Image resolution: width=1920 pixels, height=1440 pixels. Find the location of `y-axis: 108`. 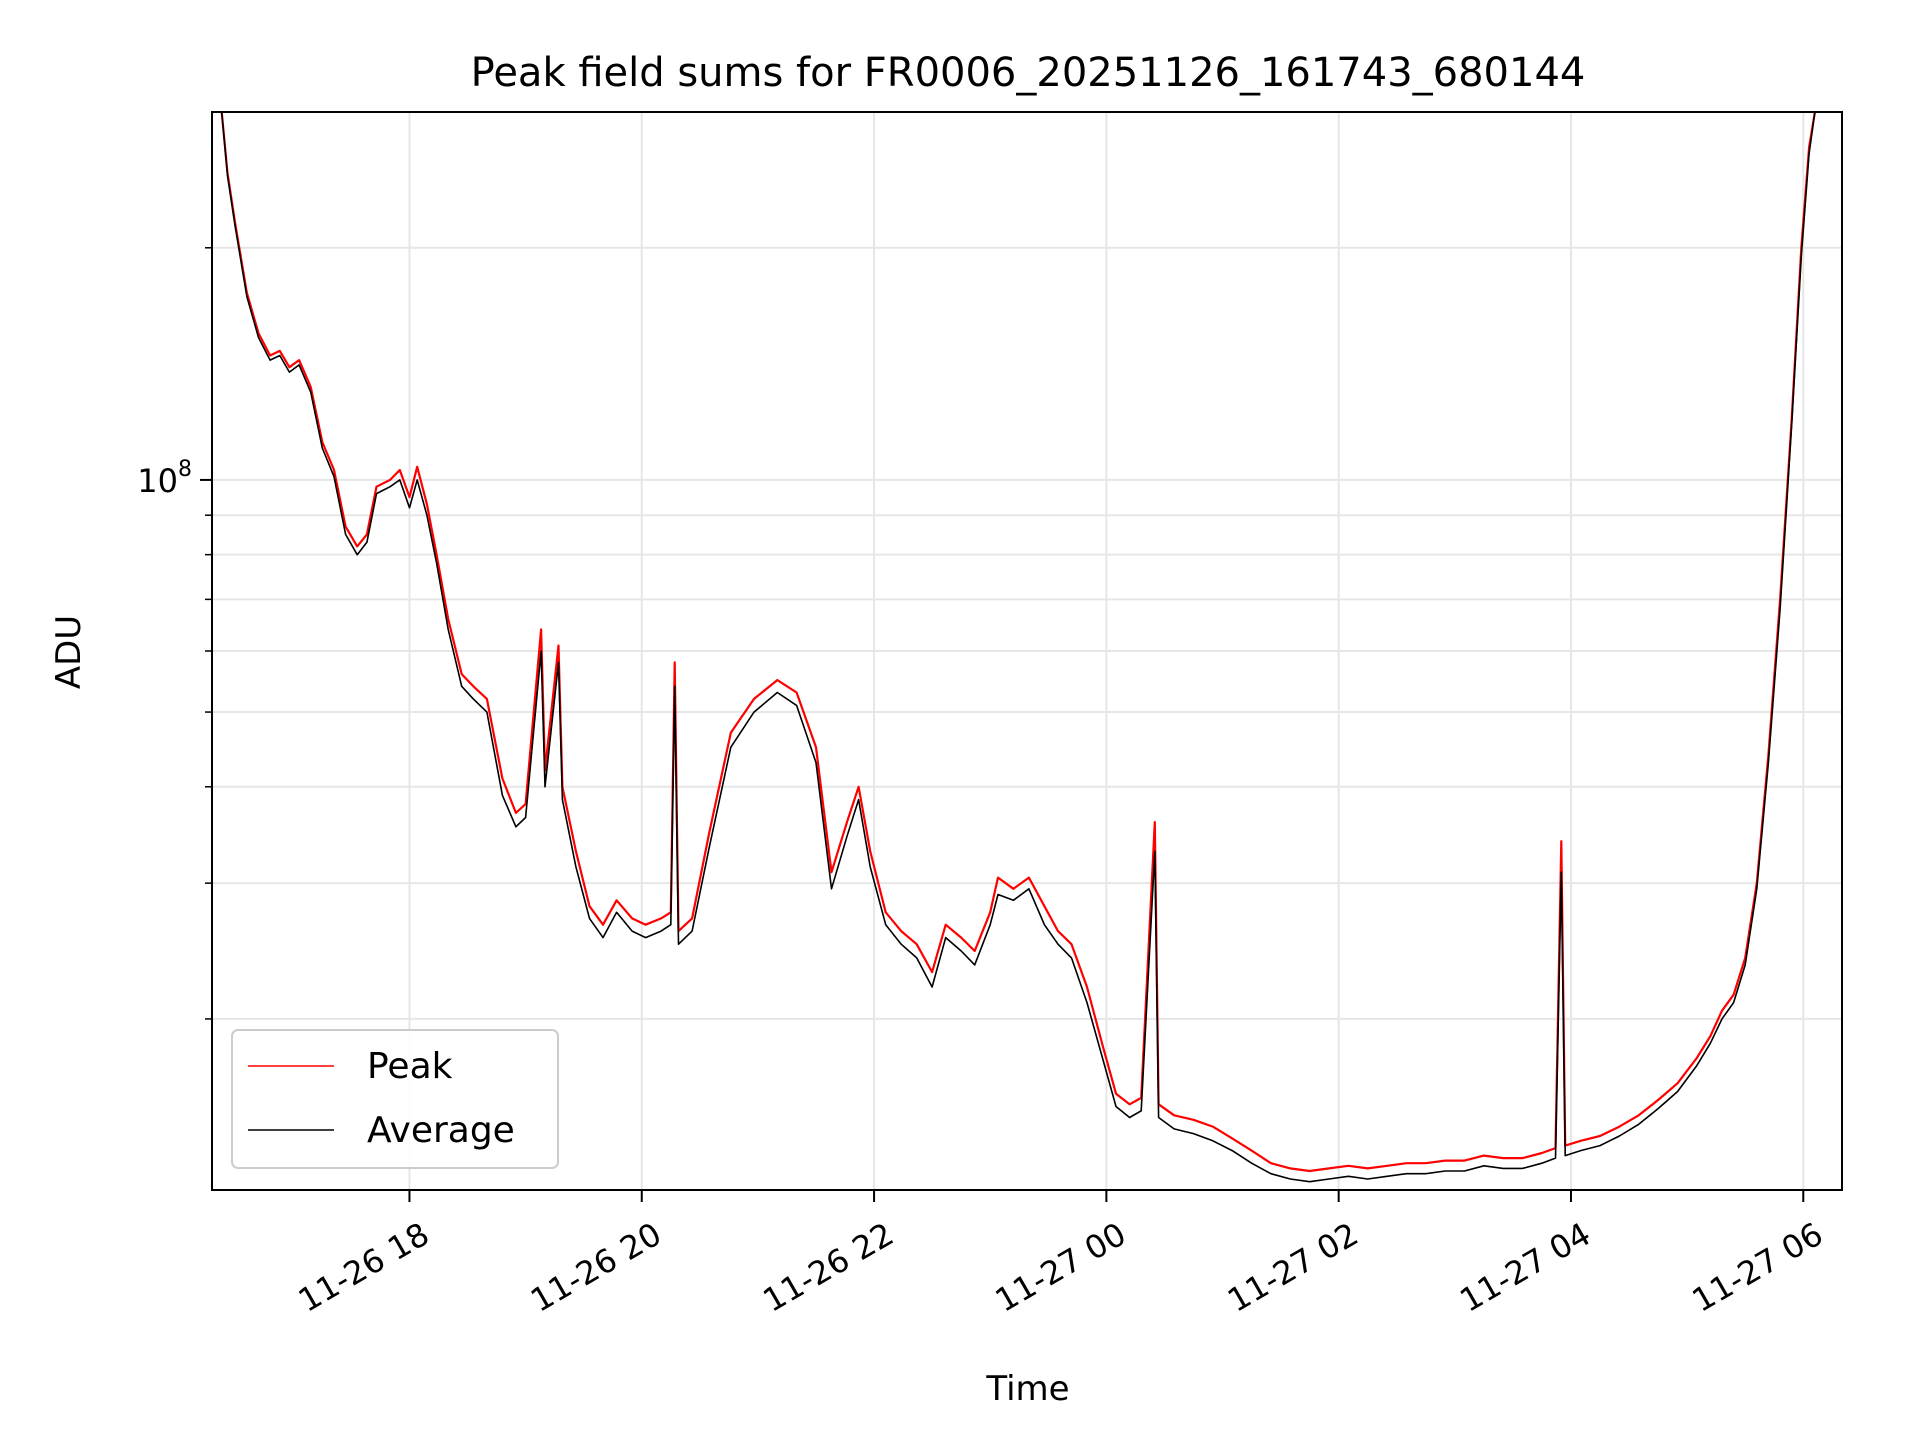

y-axis: 108 is located at coordinates (174, 633).